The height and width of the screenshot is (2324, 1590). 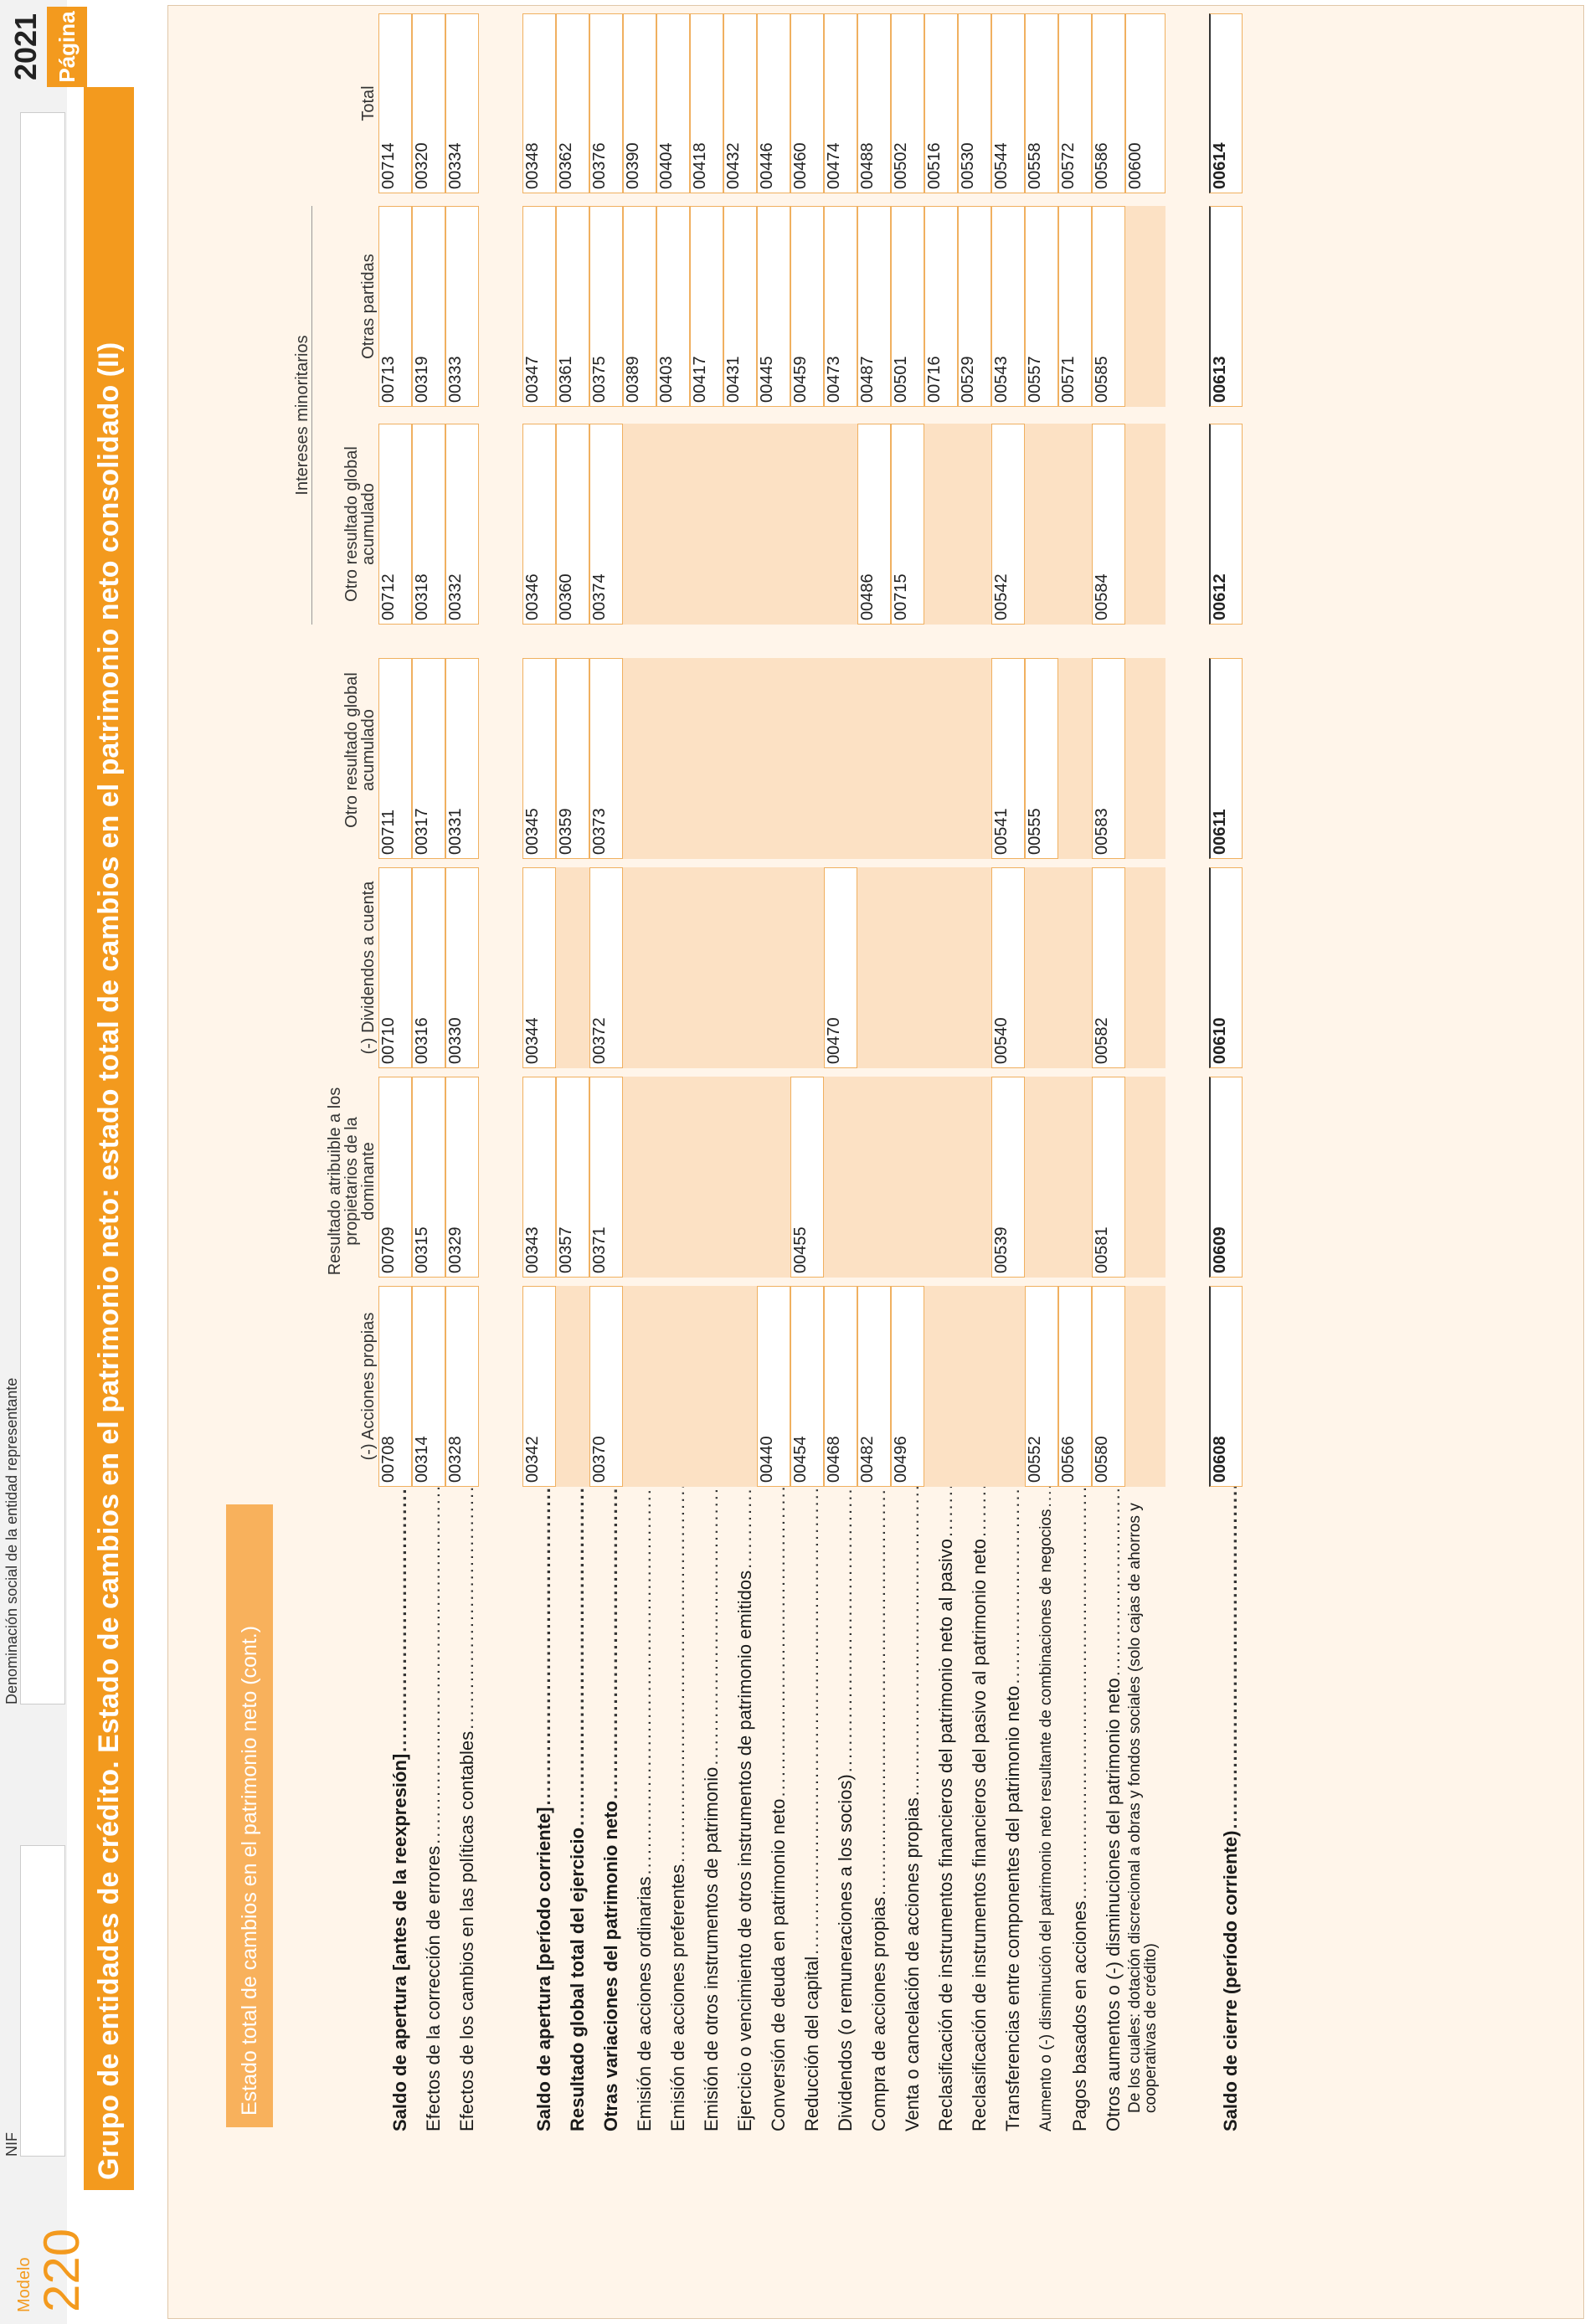 I want to click on input-cell: 00331, so click(x=462, y=758).